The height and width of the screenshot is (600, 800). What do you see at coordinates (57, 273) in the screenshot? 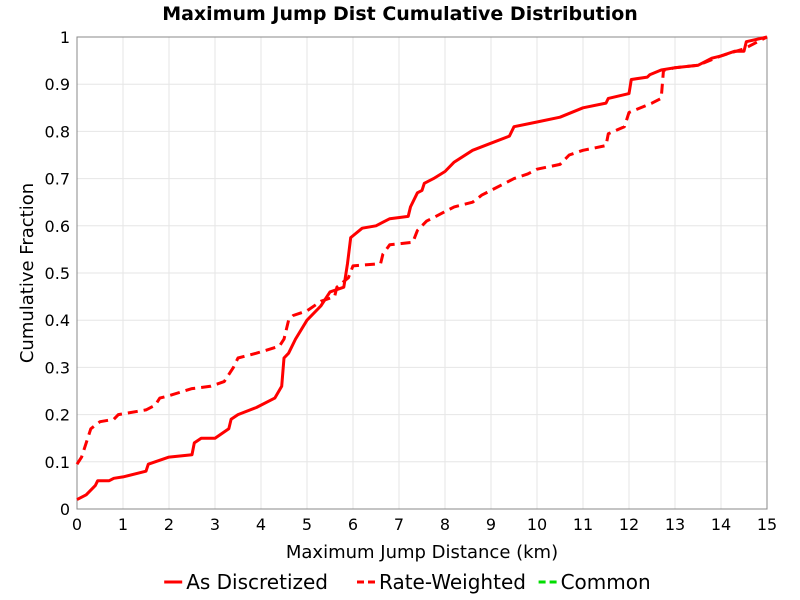
I see `y-tick-label: 0.5` at bounding box center [57, 273].